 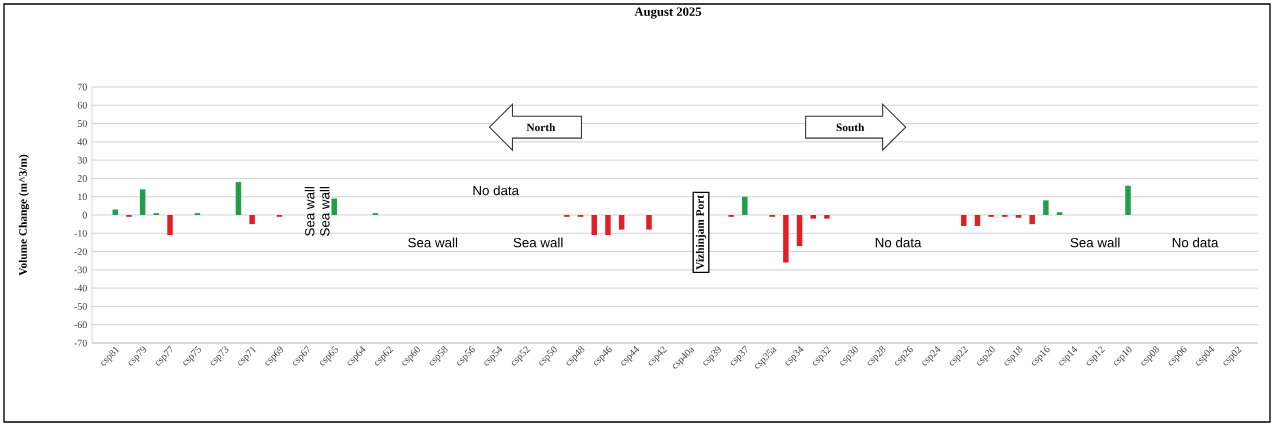 What do you see at coordinates (850, 127) in the screenshot?
I see `annotation: South` at bounding box center [850, 127].